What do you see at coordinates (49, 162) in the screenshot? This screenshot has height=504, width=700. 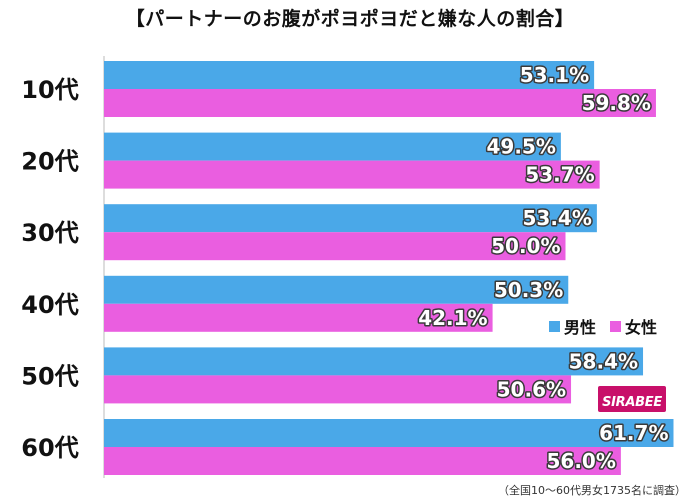 I see `category-label-1: 20代` at bounding box center [49, 162].